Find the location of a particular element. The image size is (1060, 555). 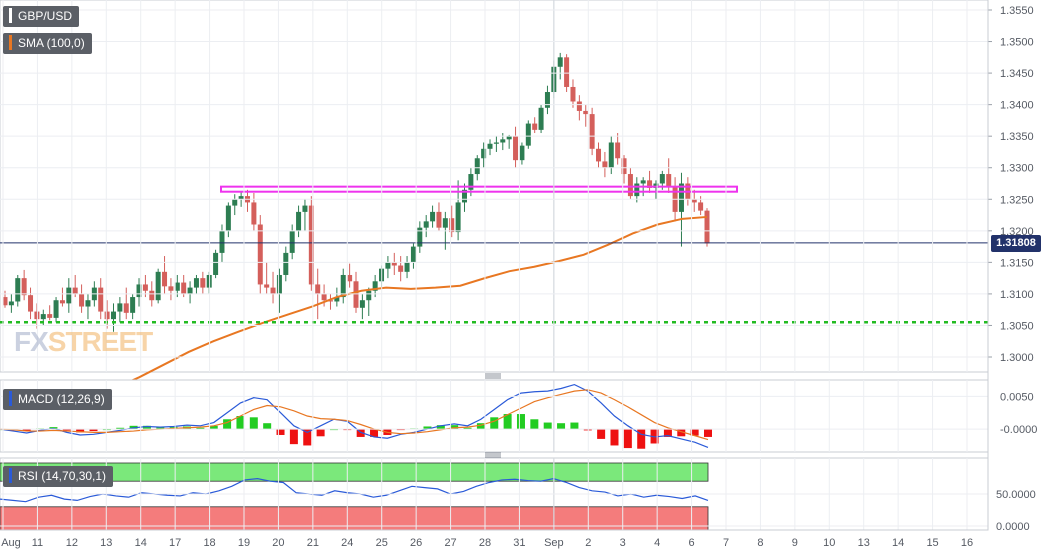

x-tick-label: Aug is located at coordinates (11, 543).